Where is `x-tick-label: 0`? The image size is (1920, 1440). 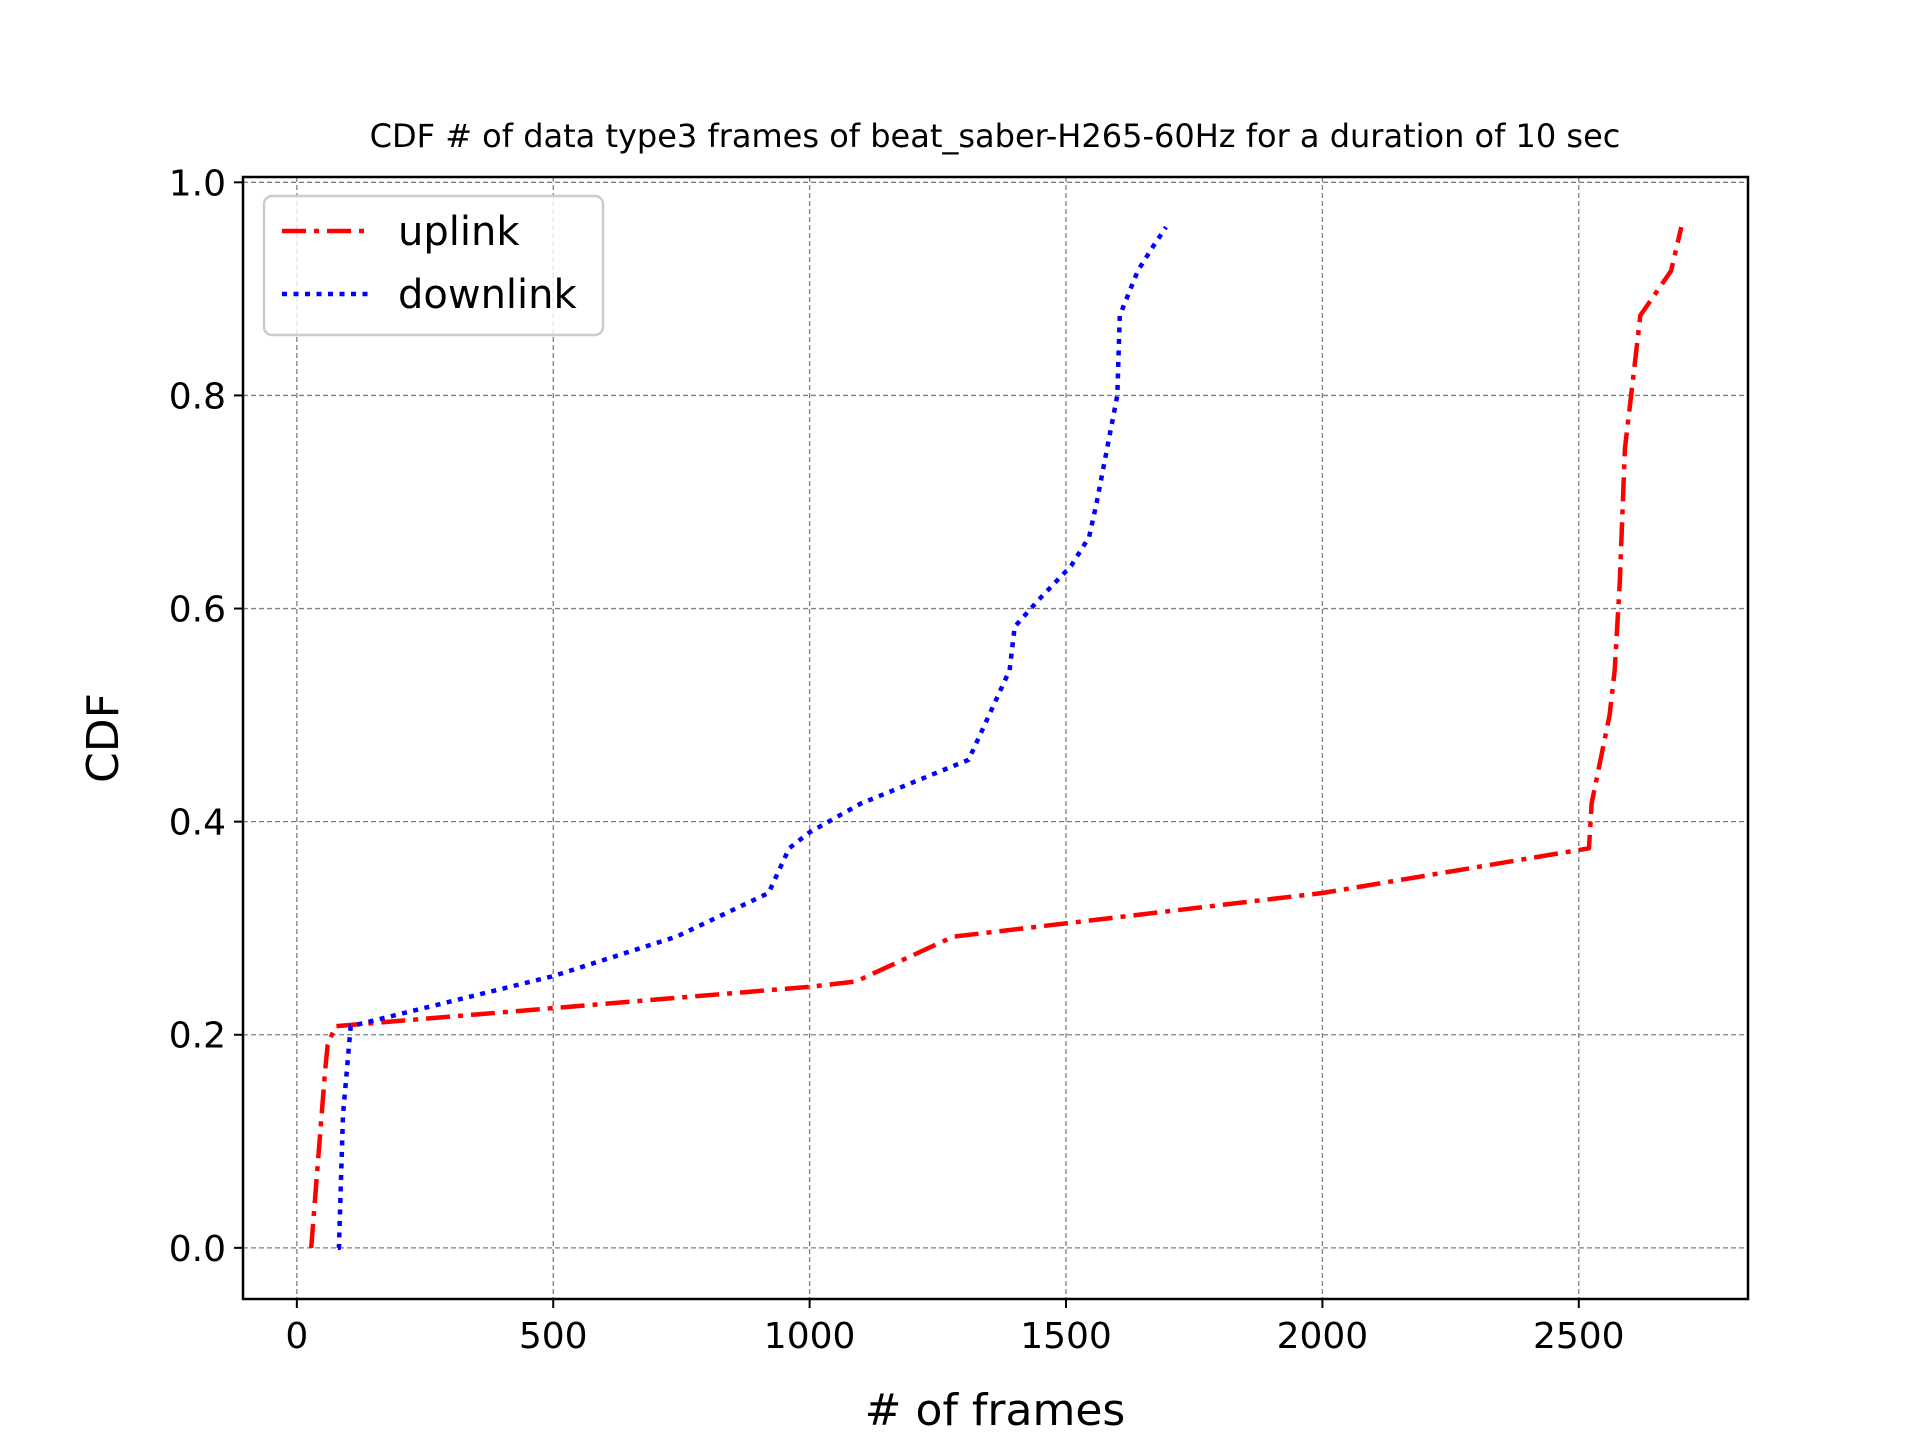
x-tick-label: 0 is located at coordinates (296, 1336).